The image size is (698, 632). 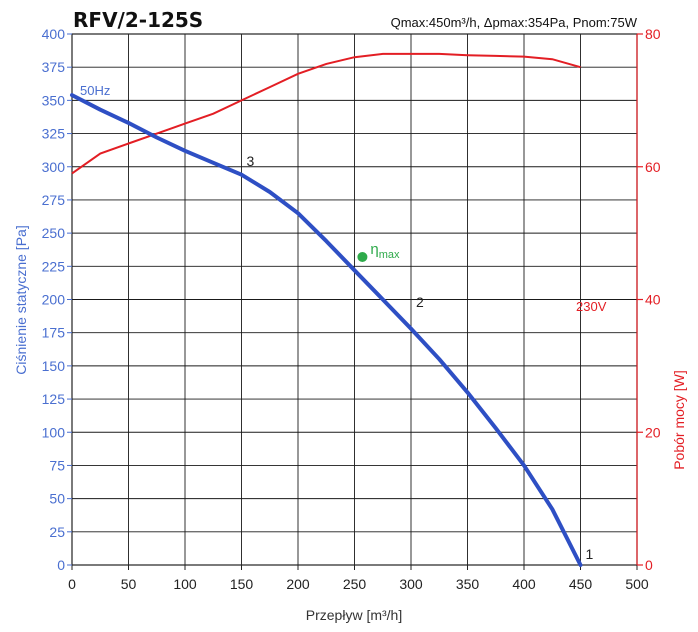 I want to click on x-tick-label: 500, so click(x=637, y=584).